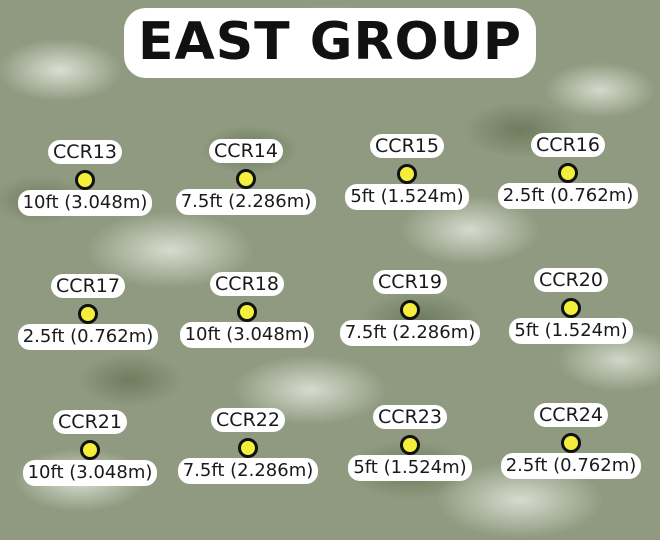 The height and width of the screenshot is (540, 660). I want to click on marker-label: CCR21, so click(90, 422).